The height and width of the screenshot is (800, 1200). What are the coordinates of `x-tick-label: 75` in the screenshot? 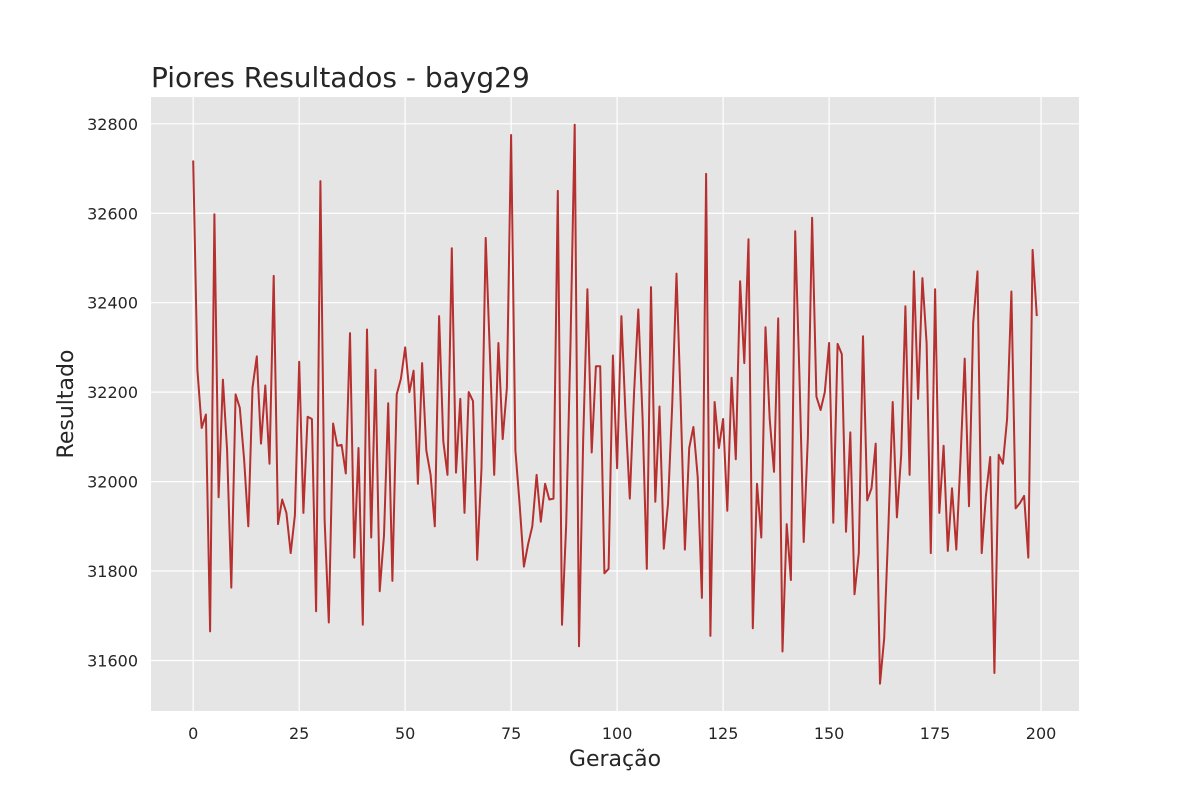 It's located at (511, 733).